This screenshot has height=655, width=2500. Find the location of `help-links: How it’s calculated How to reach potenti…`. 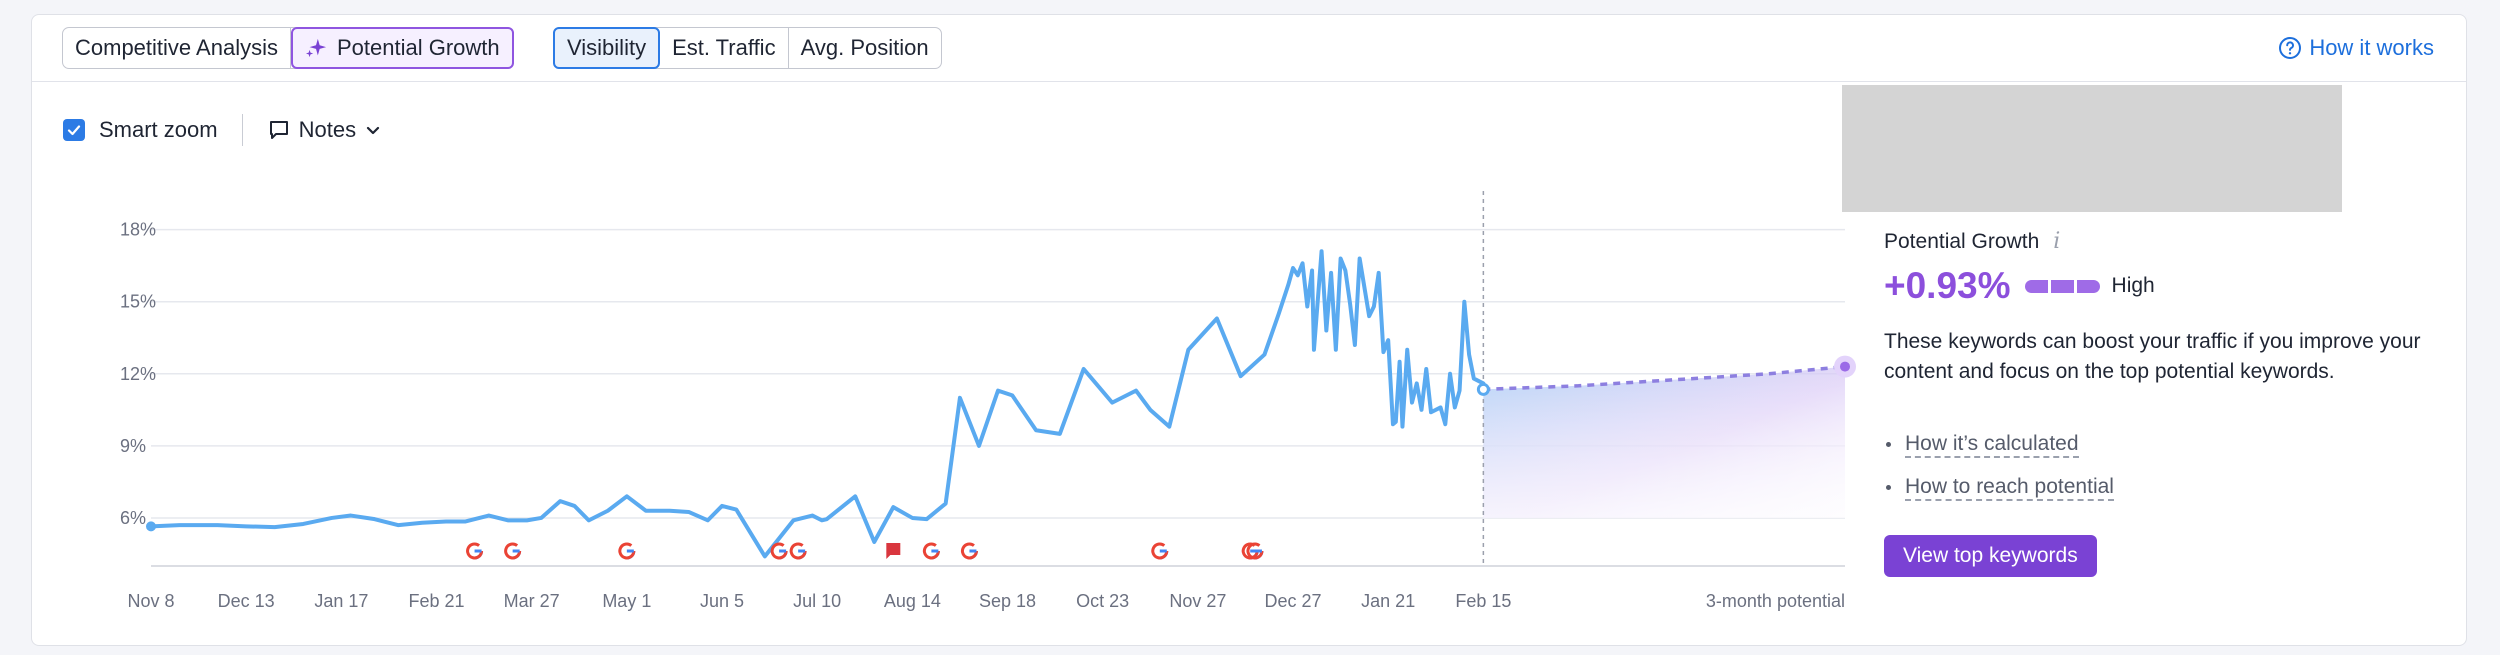

help-links: How it’s calculated How to reach potenti… is located at coordinates (1999, 466).